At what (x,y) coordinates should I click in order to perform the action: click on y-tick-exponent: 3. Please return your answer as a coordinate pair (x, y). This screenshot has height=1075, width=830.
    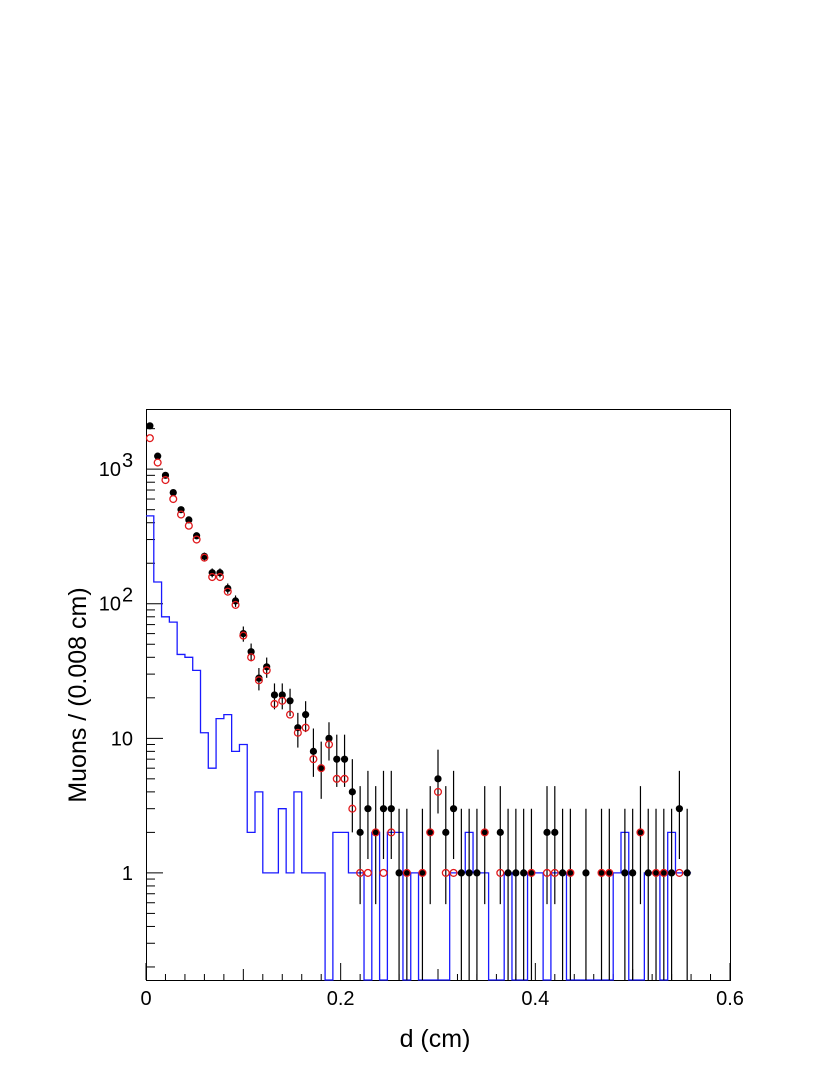
    Looking at the image, I should click on (127, 461).